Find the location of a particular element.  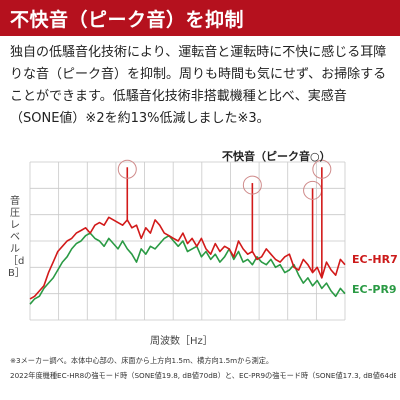

series-line-ec-pr9 is located at coordinates (187, 268).